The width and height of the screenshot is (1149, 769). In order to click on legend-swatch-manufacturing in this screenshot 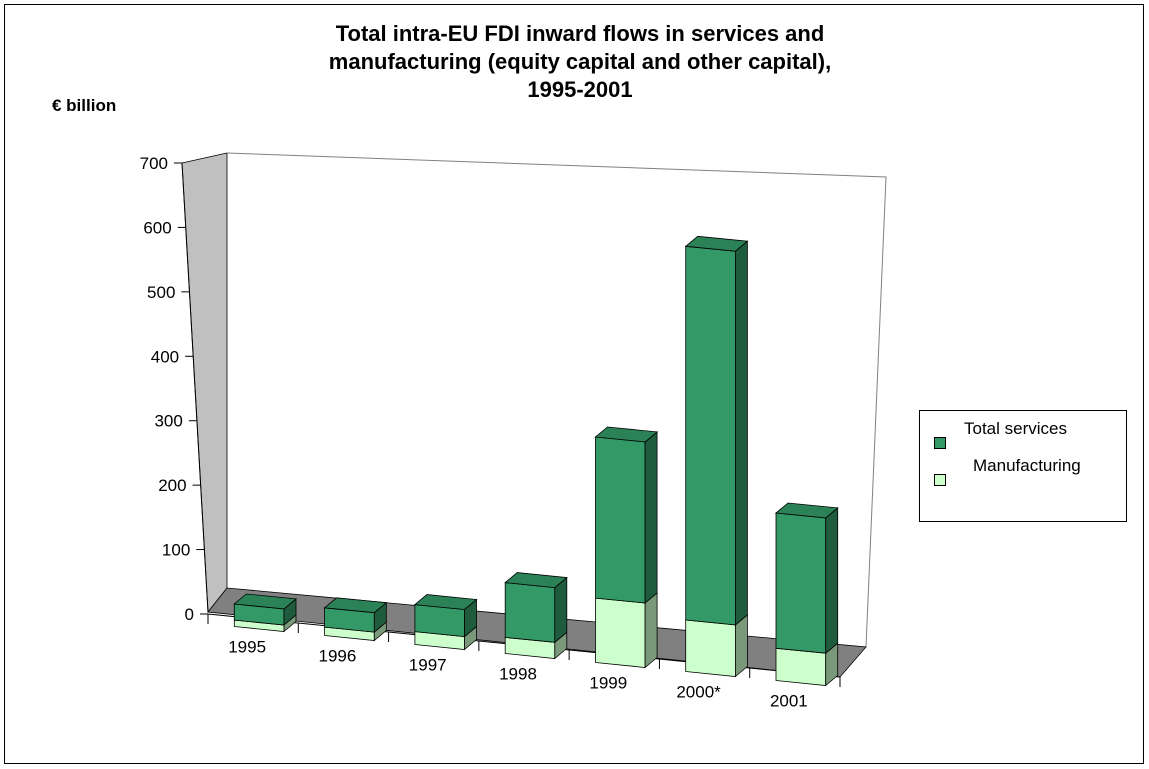, I will do `click(940, 480)`.